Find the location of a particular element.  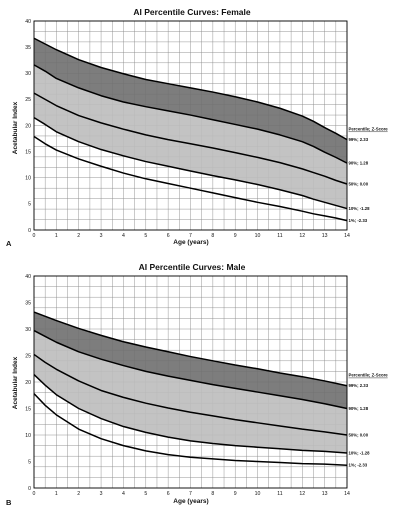

y-axis-label-male: Acetabular Index is located at coordinates (15, 382).